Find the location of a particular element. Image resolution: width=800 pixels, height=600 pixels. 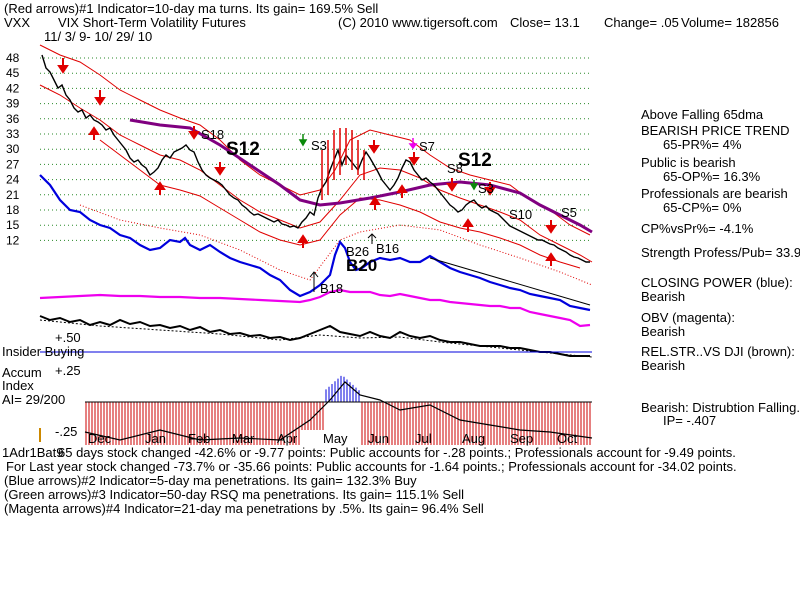

rel-str-status: Bearish is located at coordinates (663, 365).